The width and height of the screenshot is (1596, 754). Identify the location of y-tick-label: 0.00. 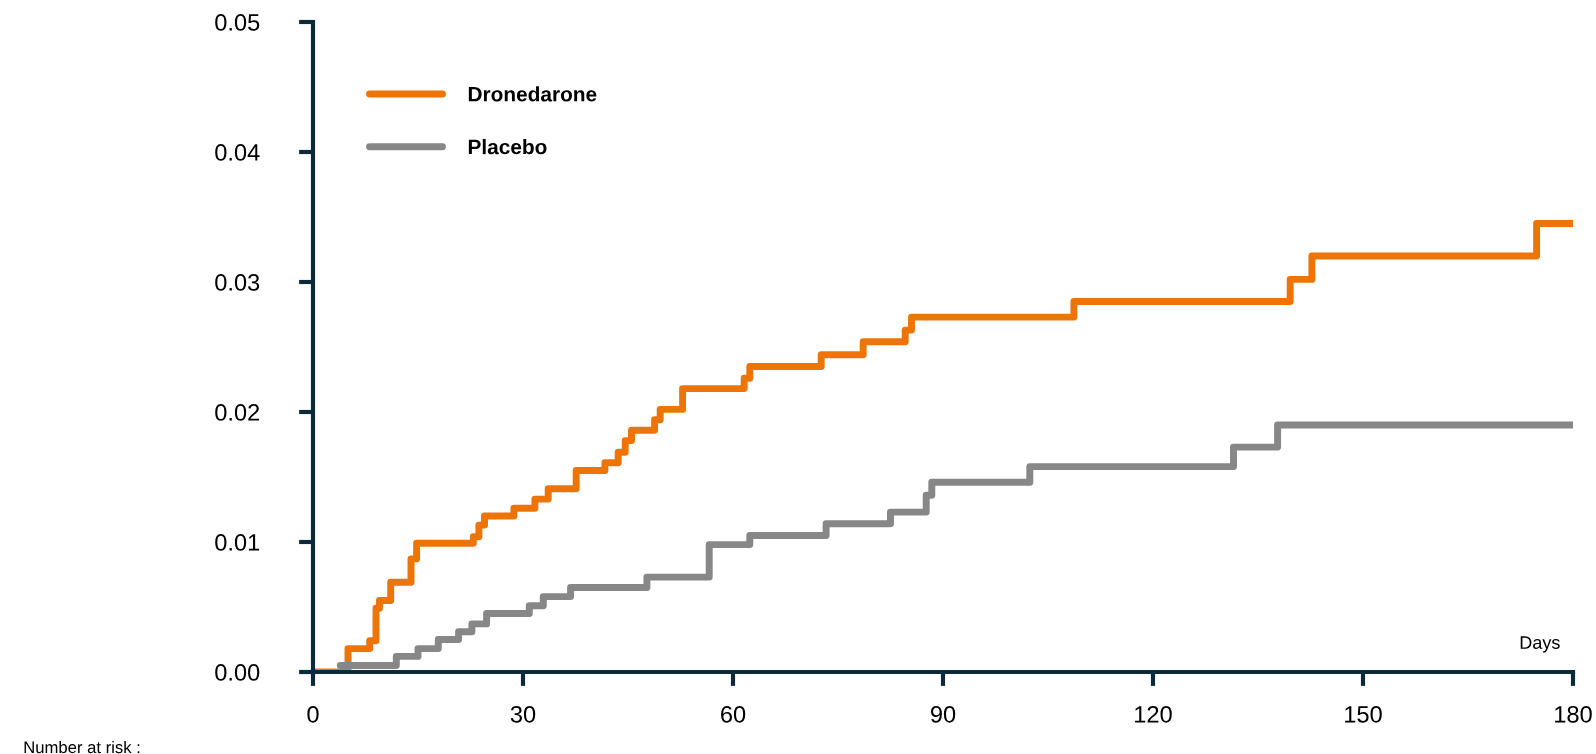
(237, 672).